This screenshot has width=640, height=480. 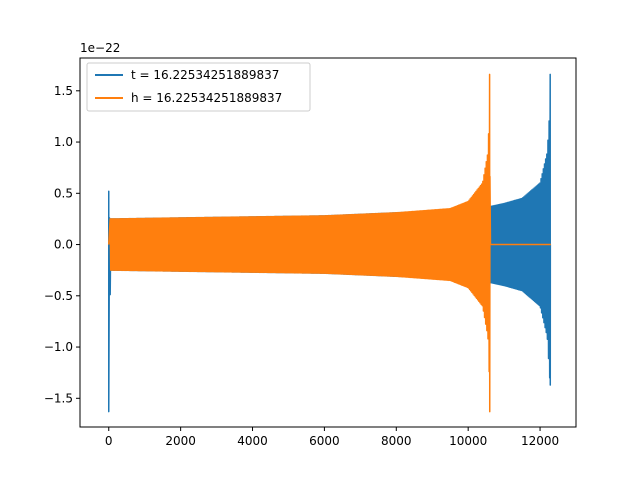 I want to click on legend-label-t: t = 16.22534251889837, so click(x=205, y=75).